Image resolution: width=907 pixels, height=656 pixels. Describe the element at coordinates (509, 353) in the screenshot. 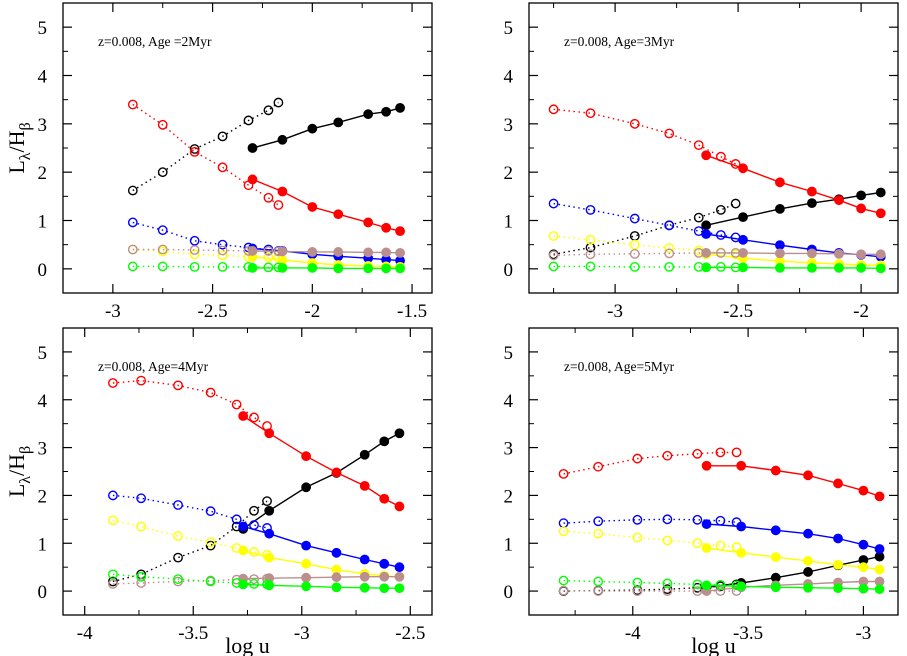

I see `y-tick-label: 5` at that location.